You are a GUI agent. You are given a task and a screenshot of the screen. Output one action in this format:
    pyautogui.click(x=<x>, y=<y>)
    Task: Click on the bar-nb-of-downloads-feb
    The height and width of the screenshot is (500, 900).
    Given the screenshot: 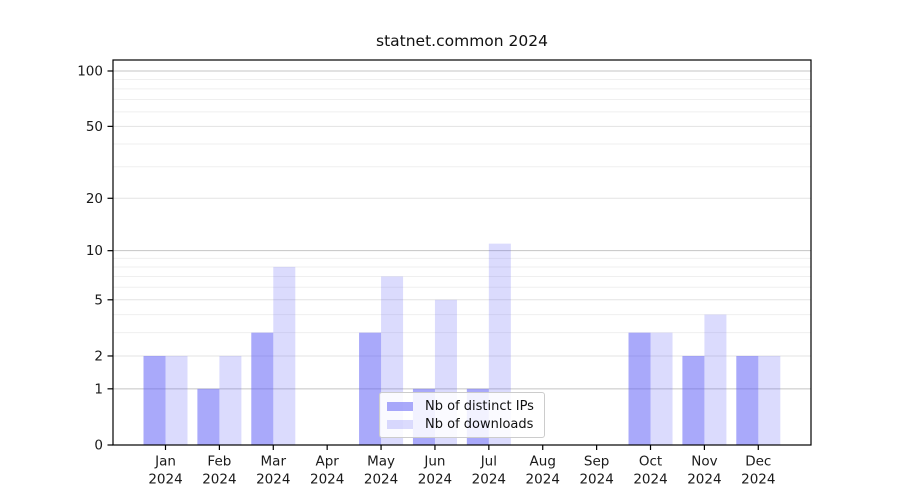 What is the action you would take?
    pyautogui.click(x=230, y=400)
    